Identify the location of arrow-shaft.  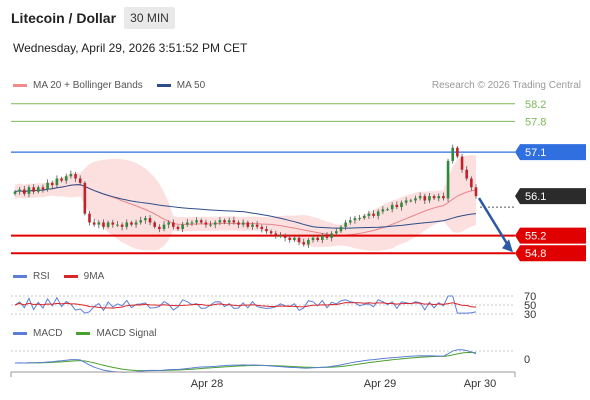
(493, 221).